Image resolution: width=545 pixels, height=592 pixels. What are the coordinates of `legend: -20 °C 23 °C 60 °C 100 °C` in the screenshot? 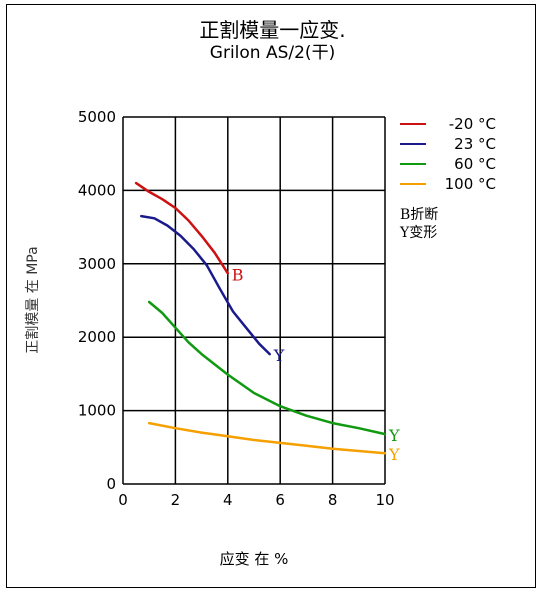 It's located at (448, 154).